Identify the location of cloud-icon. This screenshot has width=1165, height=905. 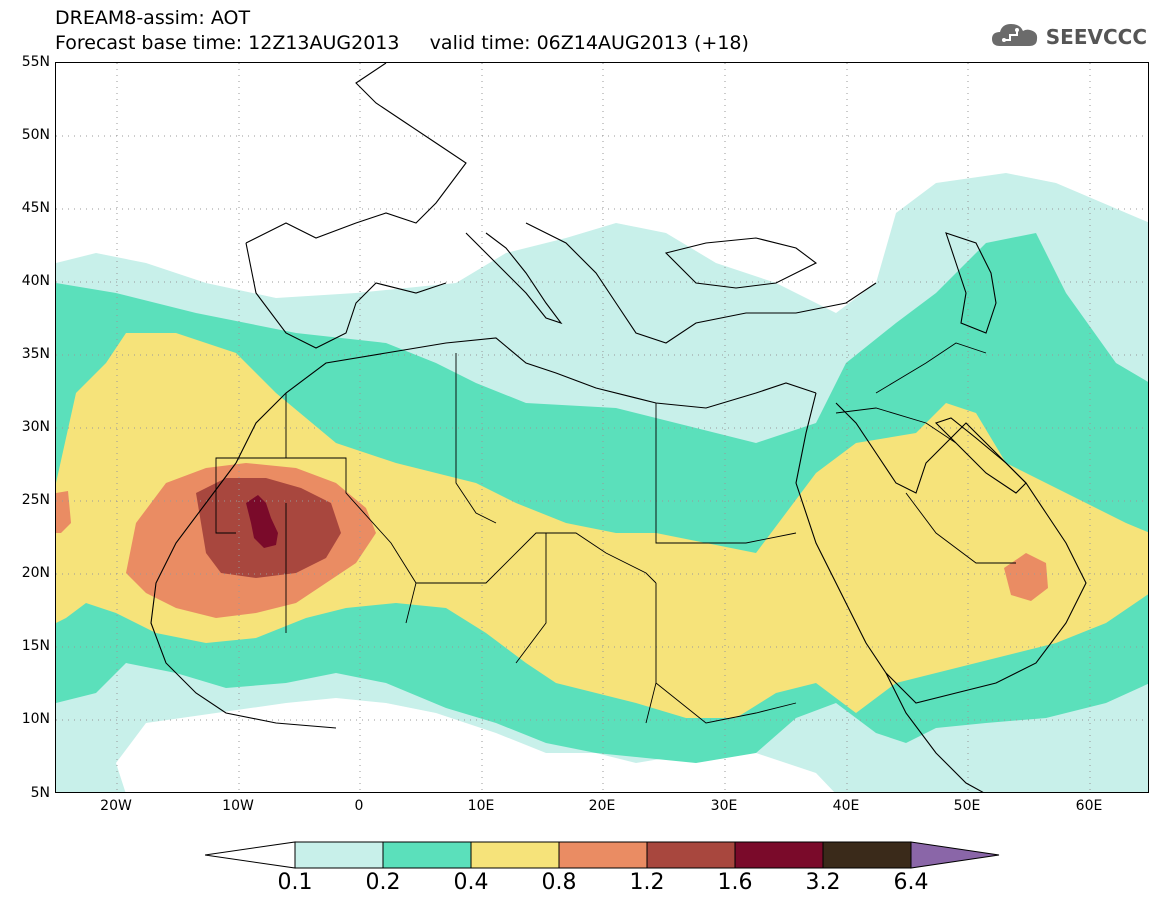
(1016, 37).